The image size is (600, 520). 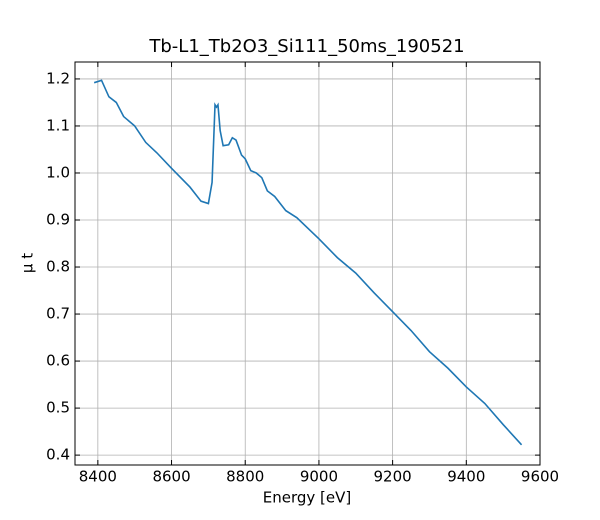 What do you see at coordinates (466, 477) in the screenshot?
I see `x-tick-label: 9400` at bounding box center [466, 477].